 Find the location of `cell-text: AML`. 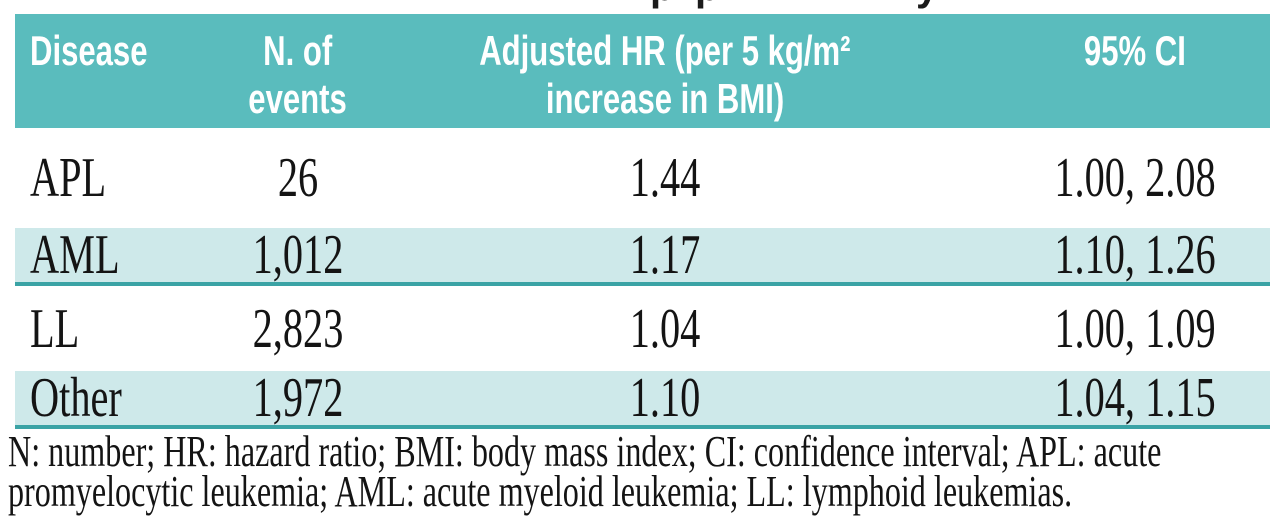

cell-text: AML is located at coordinates (75, 255).